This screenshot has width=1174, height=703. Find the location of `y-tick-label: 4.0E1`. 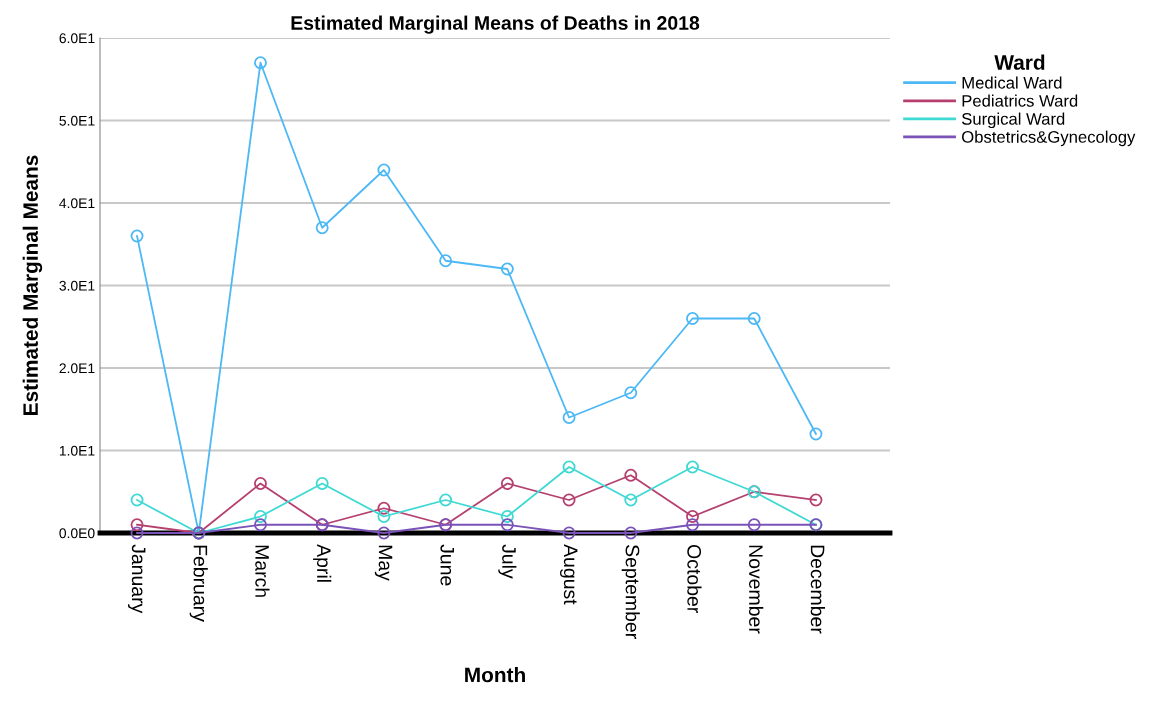

y-tick-label: 4.0E1 is located at coordinates (77, 203).